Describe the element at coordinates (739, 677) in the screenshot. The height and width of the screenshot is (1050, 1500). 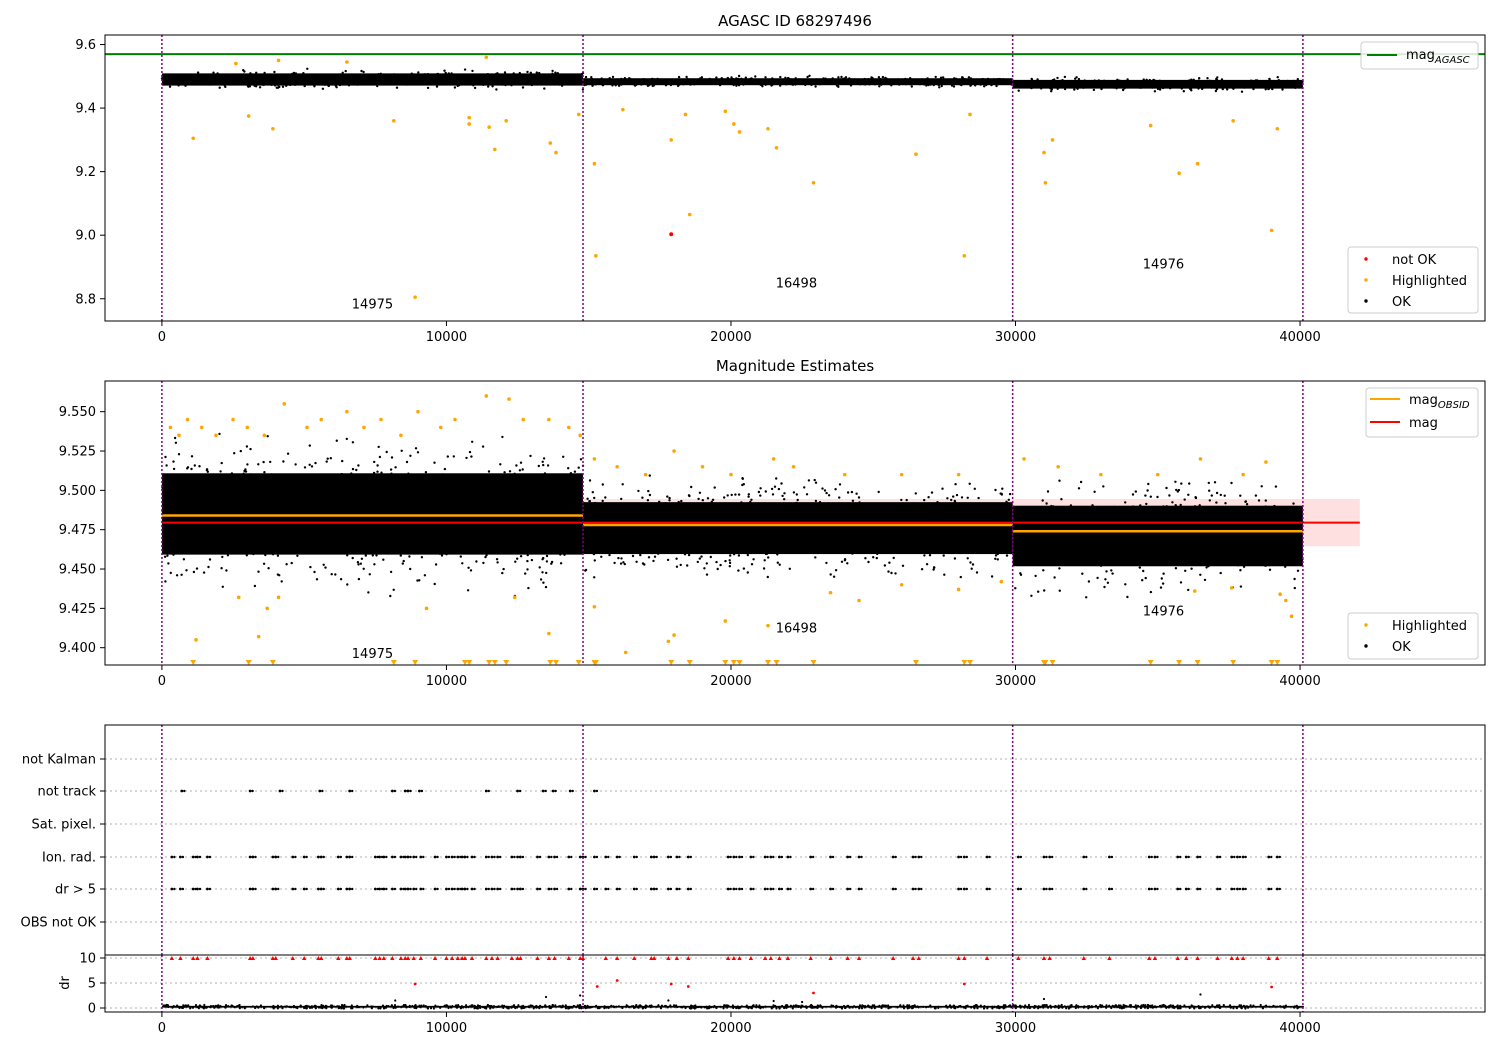
I see `x-ticks: 0 10000 20000 30000 40000` at that location.